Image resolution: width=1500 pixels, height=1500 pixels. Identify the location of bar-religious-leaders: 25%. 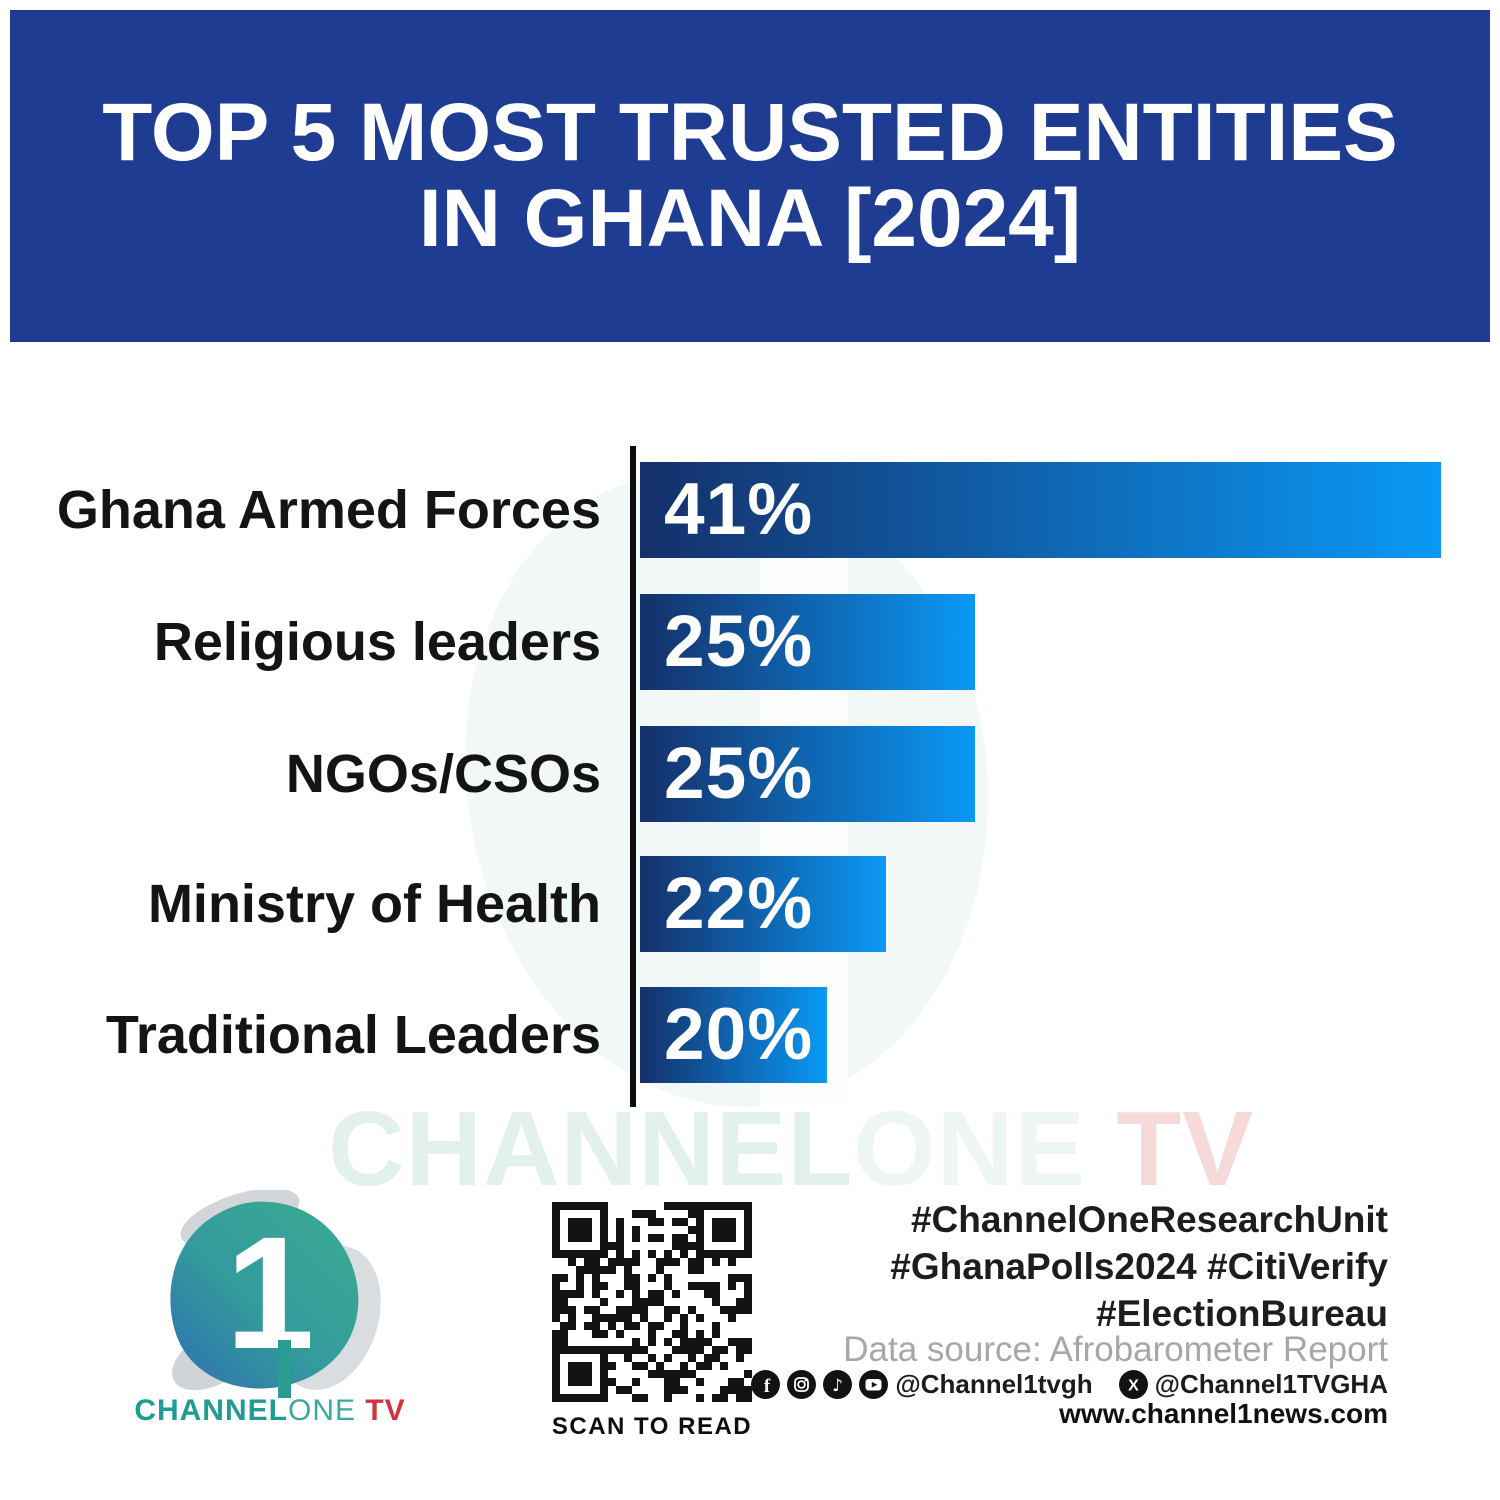
(807, 642).